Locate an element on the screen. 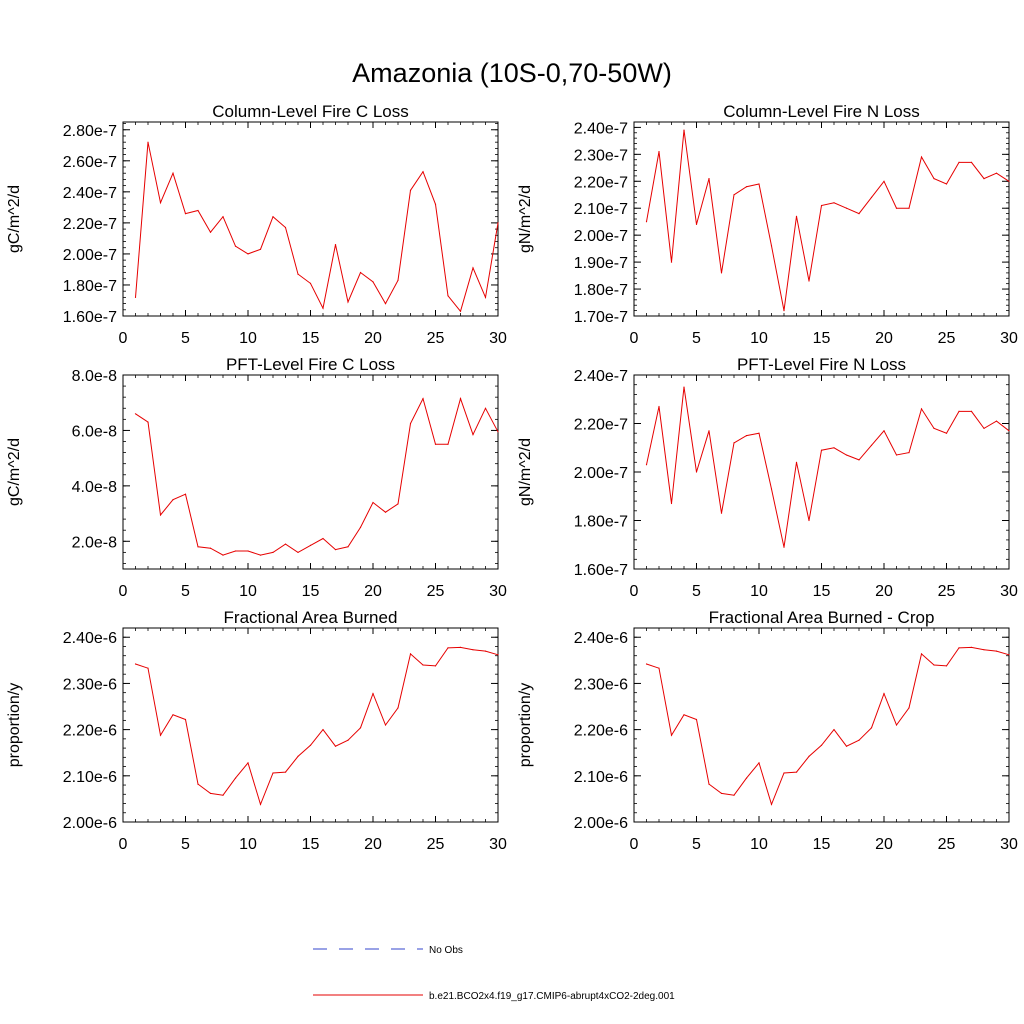  y-tick-label: 2.0e-8 is located at coordinates (94, 542).